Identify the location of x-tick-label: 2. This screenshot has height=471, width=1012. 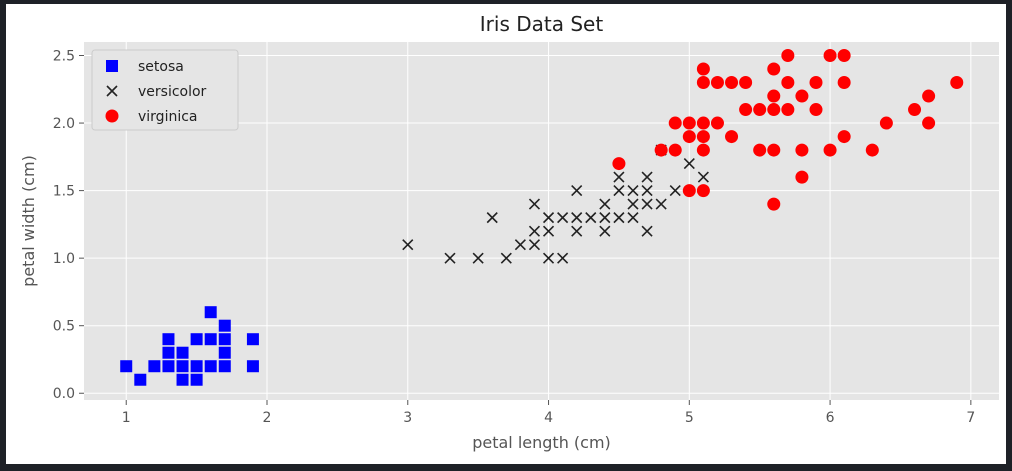
(267, 418).